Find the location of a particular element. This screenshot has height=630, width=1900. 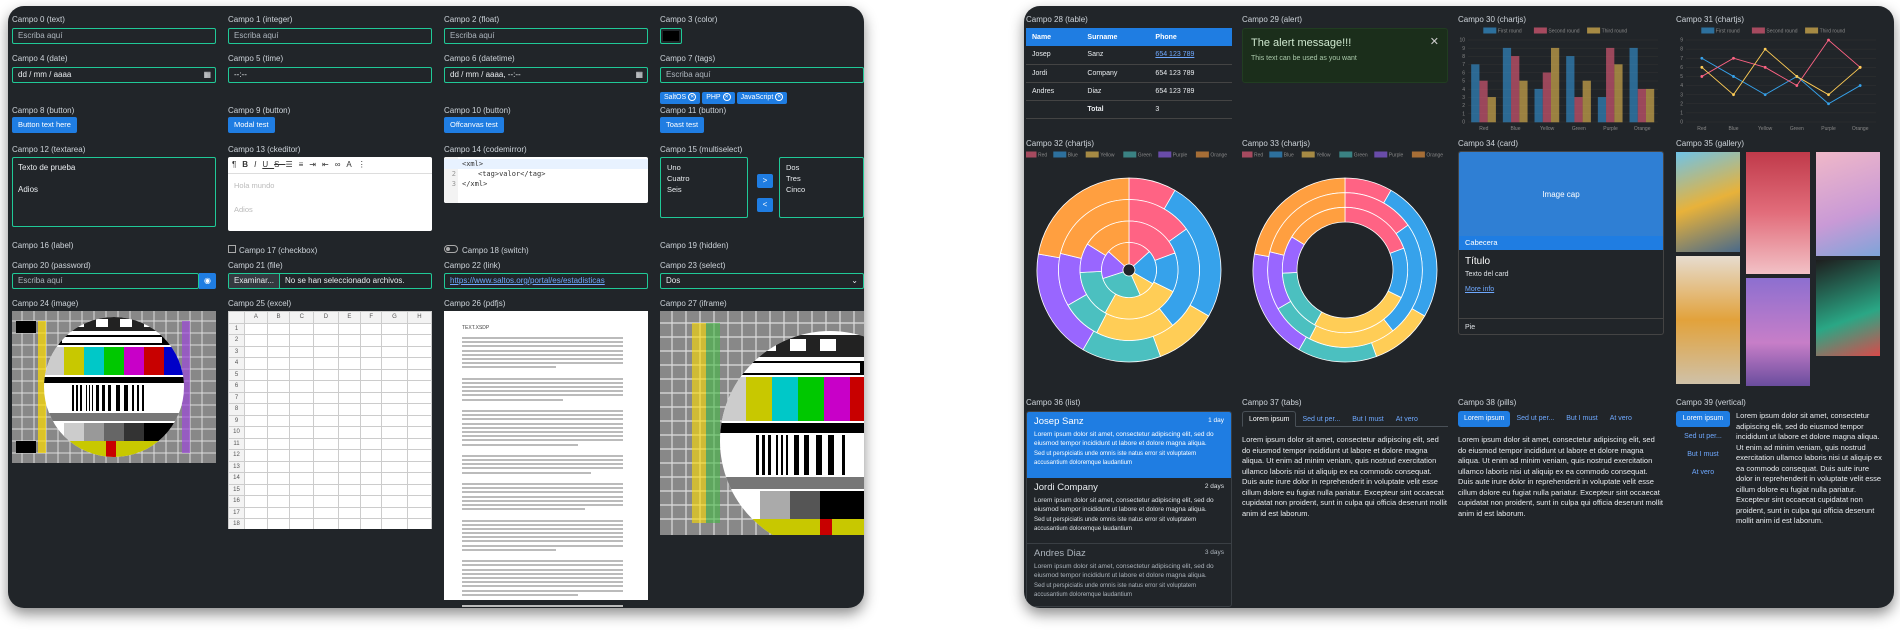

option: Uno is located at coordinates (674, 167).